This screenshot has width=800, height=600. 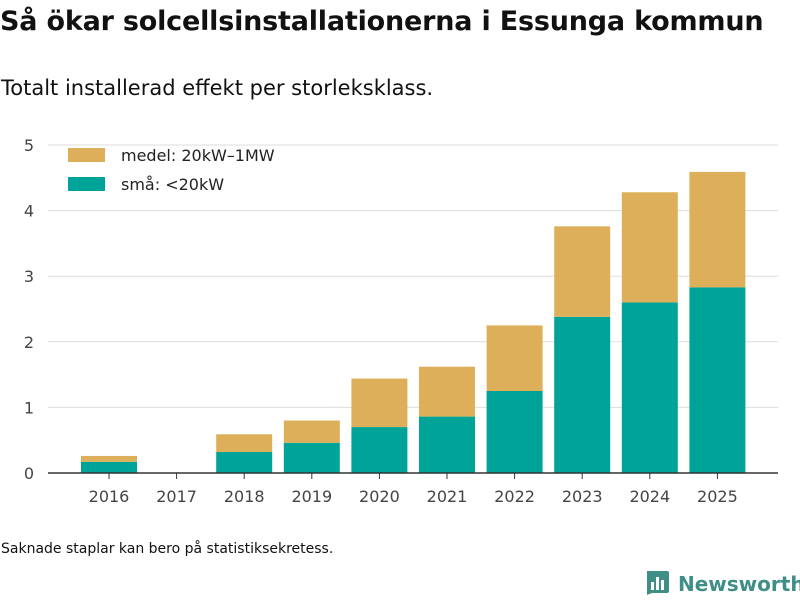 I want to click on bar-chart-logo-icon, so click(x=657, y=584).